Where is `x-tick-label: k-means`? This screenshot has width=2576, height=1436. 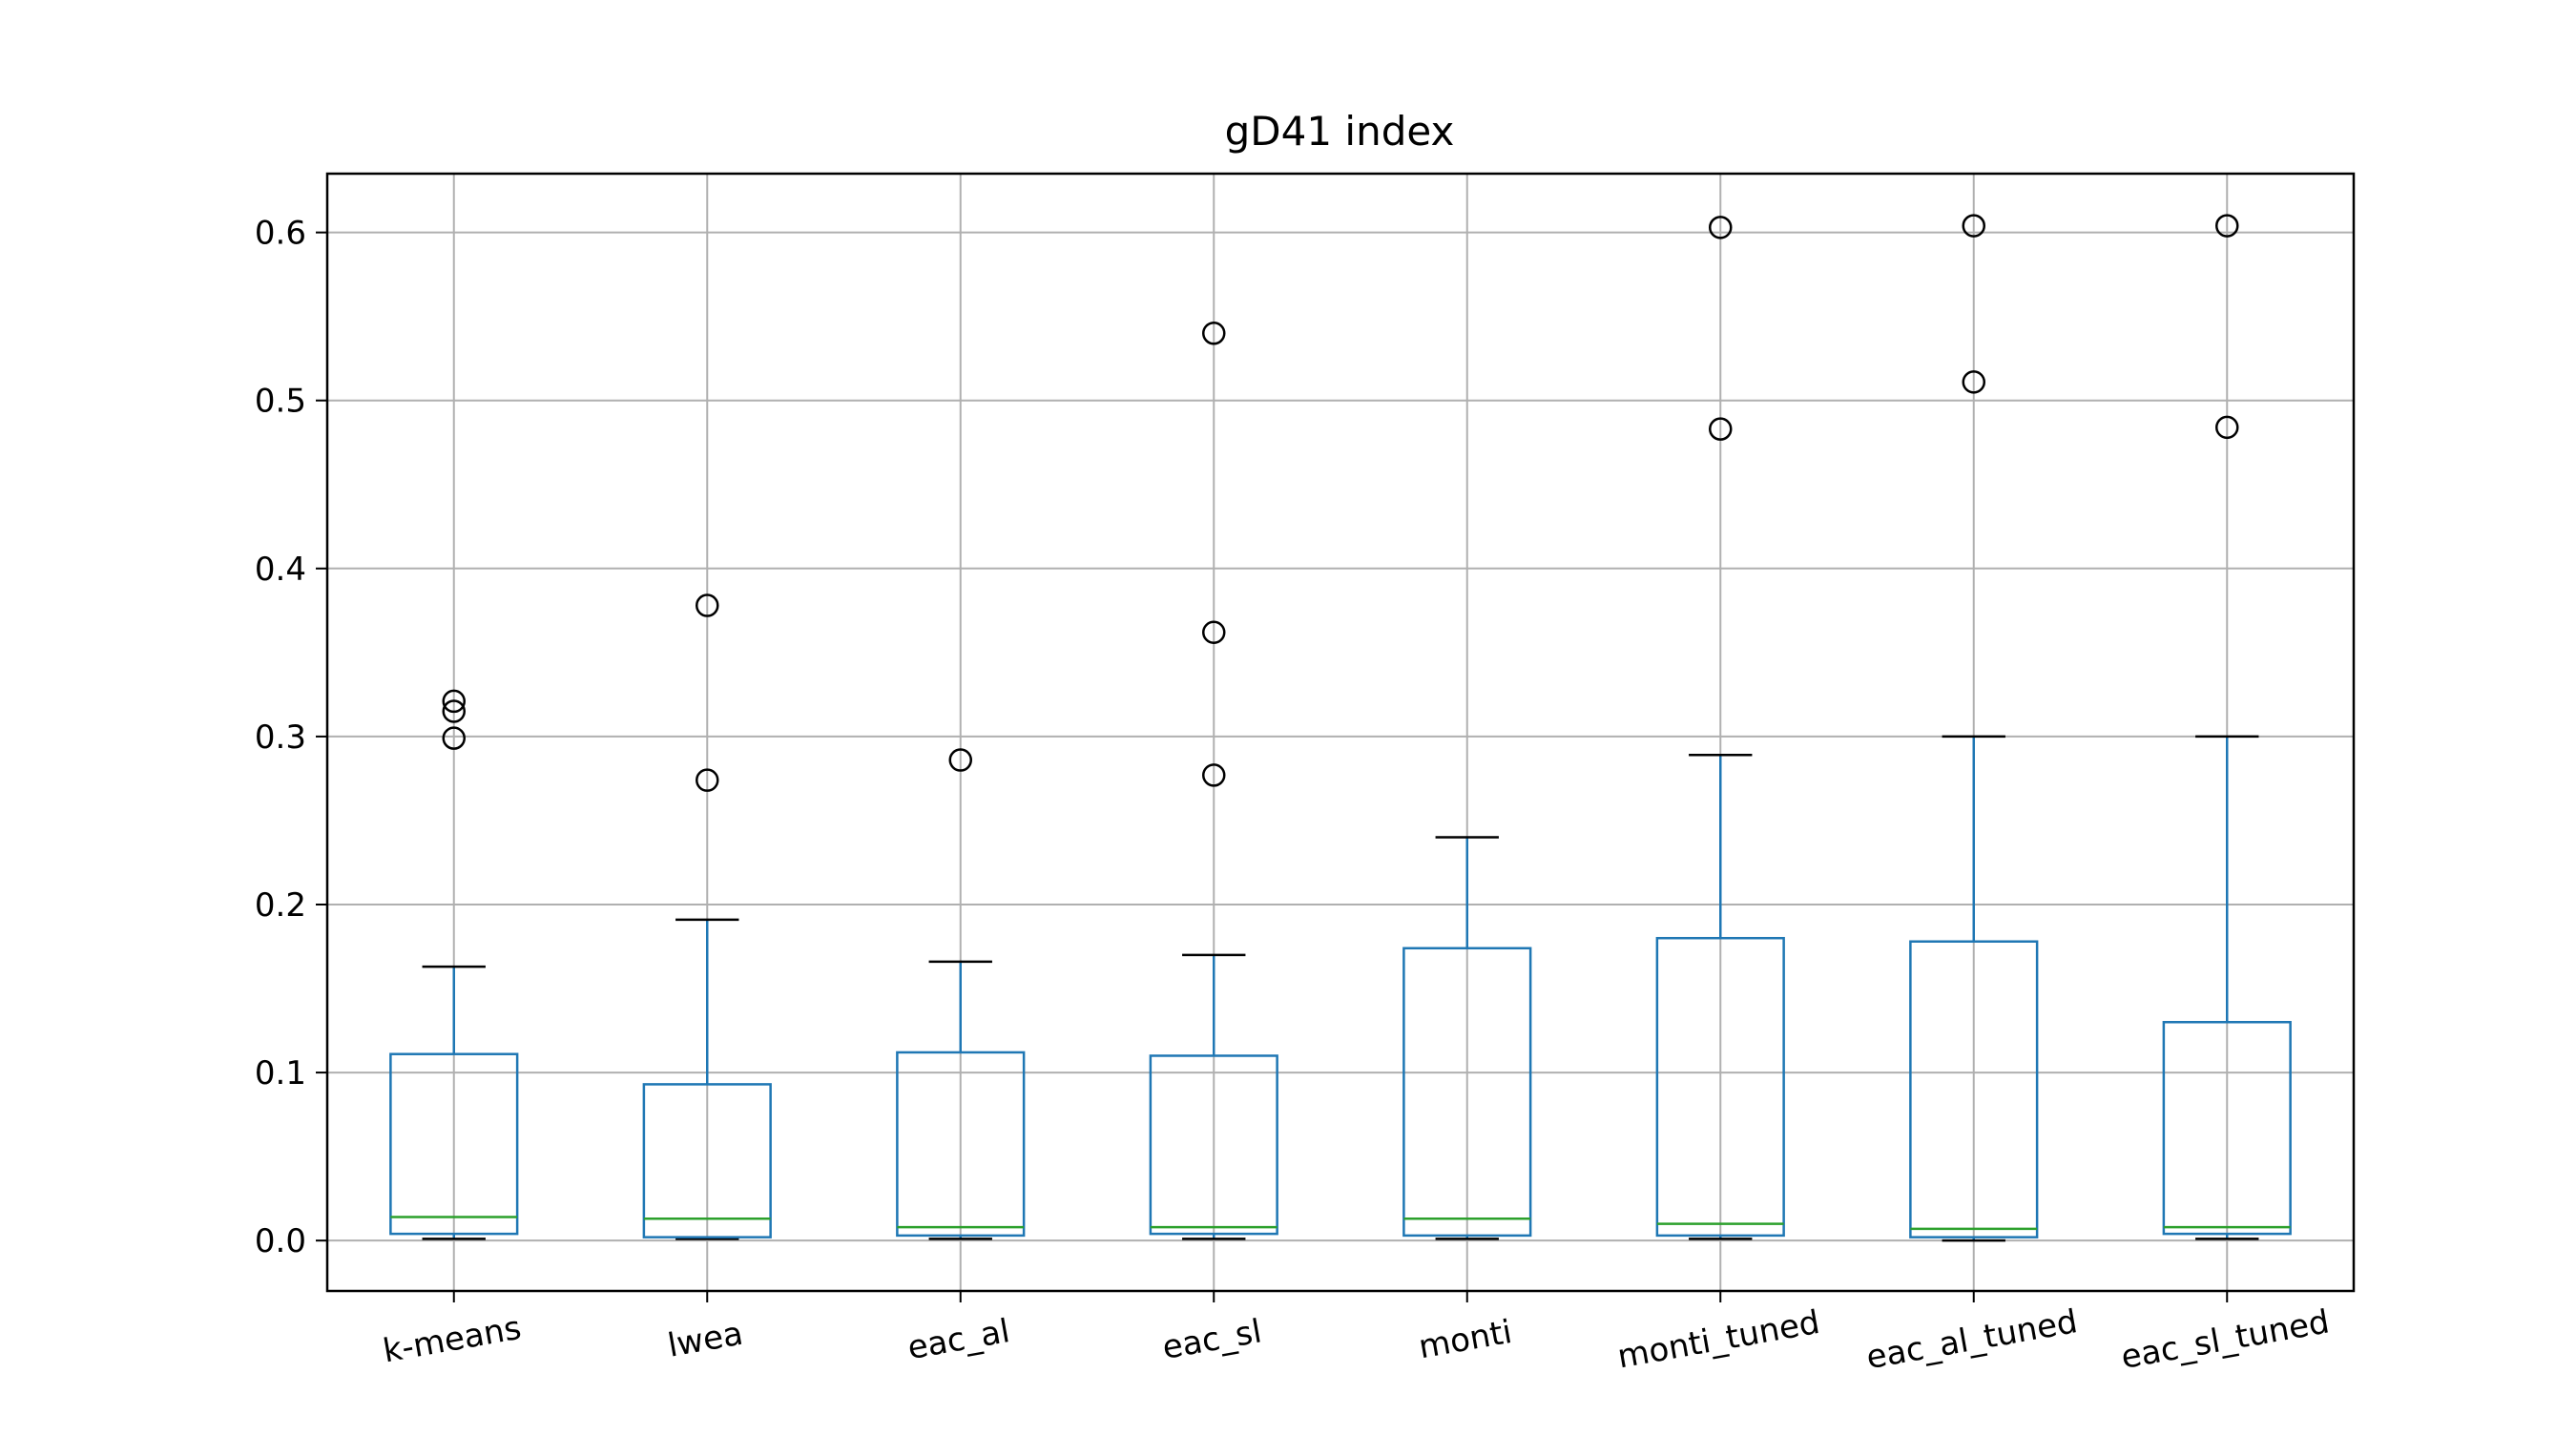
x-tick-label: k-means is located at coordinates (452, 1340).